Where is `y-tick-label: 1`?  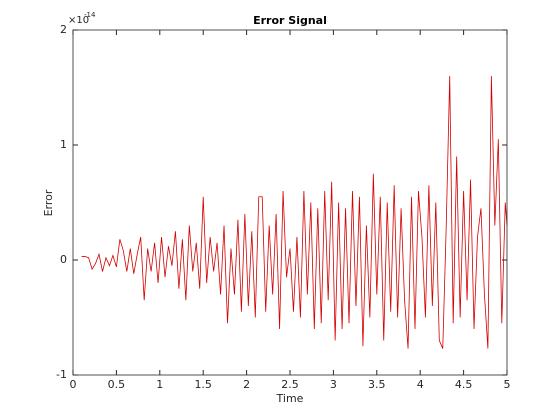 y-tick-label: 1 is located at coordinates (63, 144).